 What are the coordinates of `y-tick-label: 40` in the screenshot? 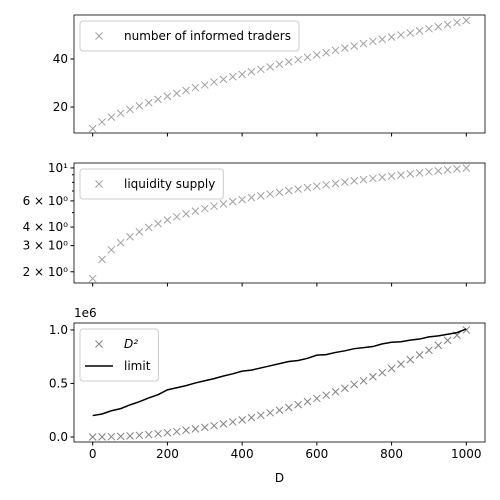 It's located at (60, 59).